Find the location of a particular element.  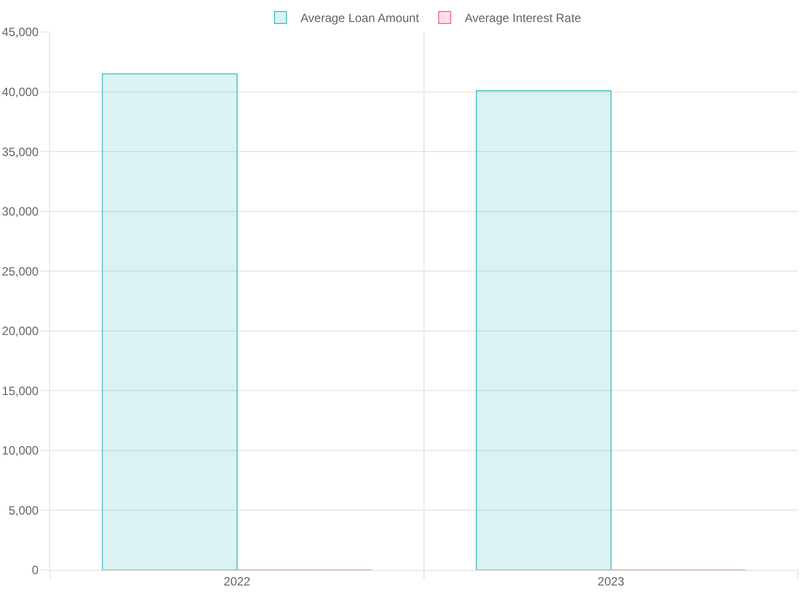

legend-label: Average Interest Rate is located at coordinates (523, 18).